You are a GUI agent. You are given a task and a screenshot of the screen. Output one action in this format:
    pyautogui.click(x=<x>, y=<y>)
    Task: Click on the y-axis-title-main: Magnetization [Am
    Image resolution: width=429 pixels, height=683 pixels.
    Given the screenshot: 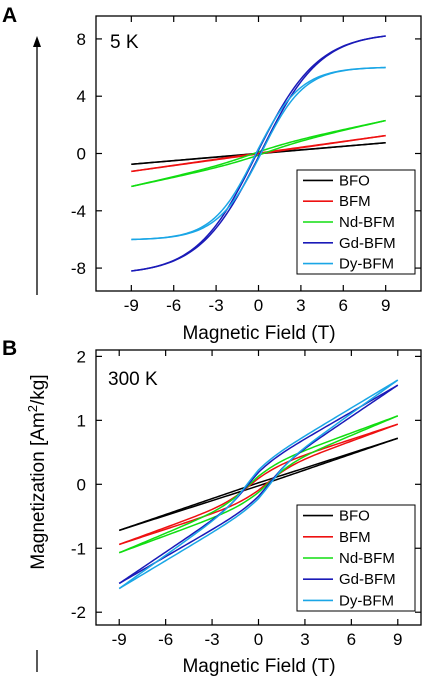 What is the action you would take?
    pyautogui.click(x=38, y=490)
    